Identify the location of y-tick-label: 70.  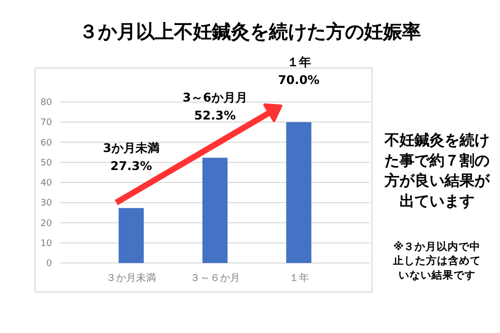
(46, 123).